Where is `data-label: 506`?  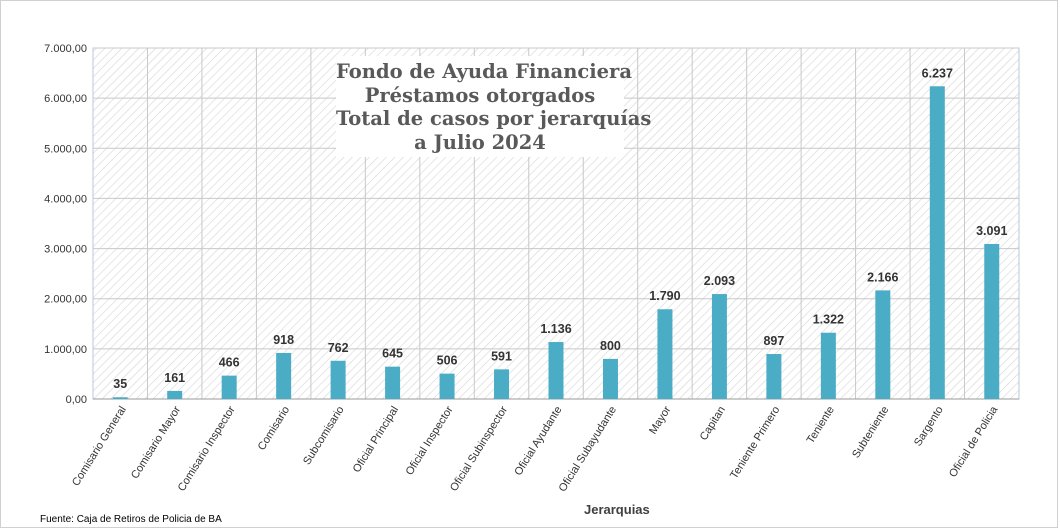 data-label: 506 is located at coordinates (447, 361).